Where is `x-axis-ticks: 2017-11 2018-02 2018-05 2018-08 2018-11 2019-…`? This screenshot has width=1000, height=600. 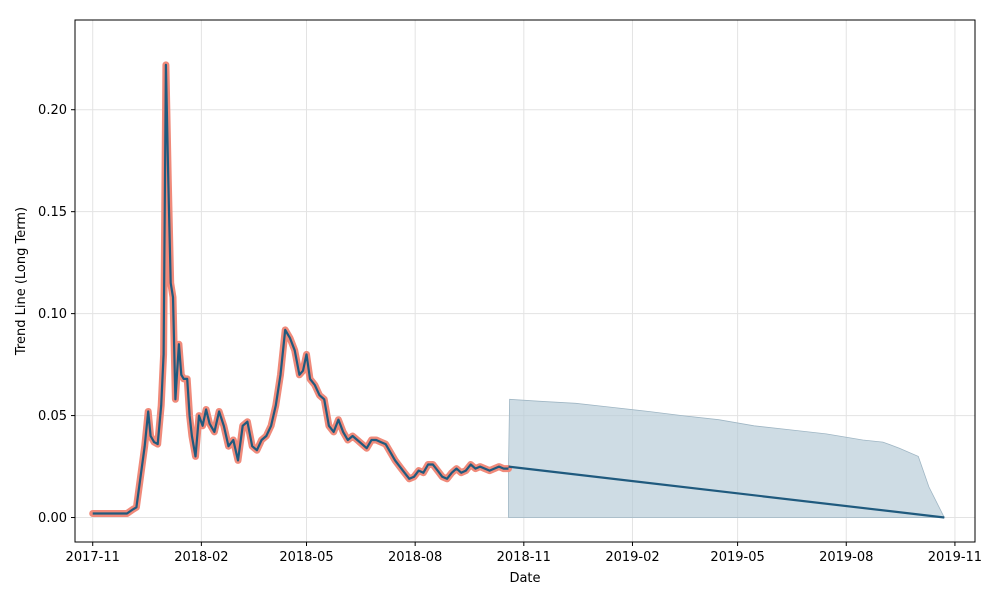
x-axis-ticks: 2017-11 2018-02 2018-05 2018-08 2018-11 2019-… is located at coordinates (524, 553).